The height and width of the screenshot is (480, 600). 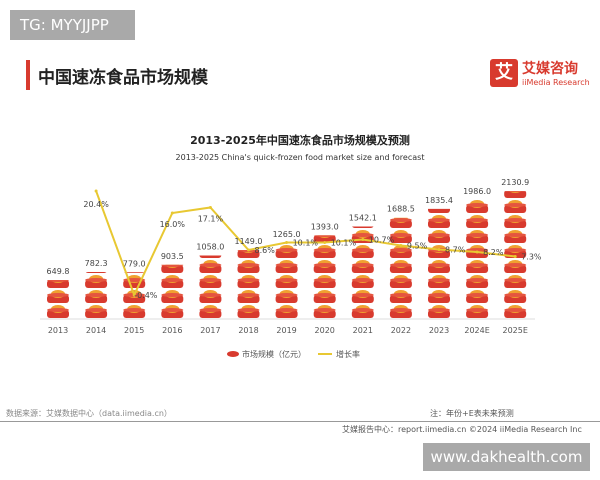 I want to click on bar-2015, so click(x=134, y=295).